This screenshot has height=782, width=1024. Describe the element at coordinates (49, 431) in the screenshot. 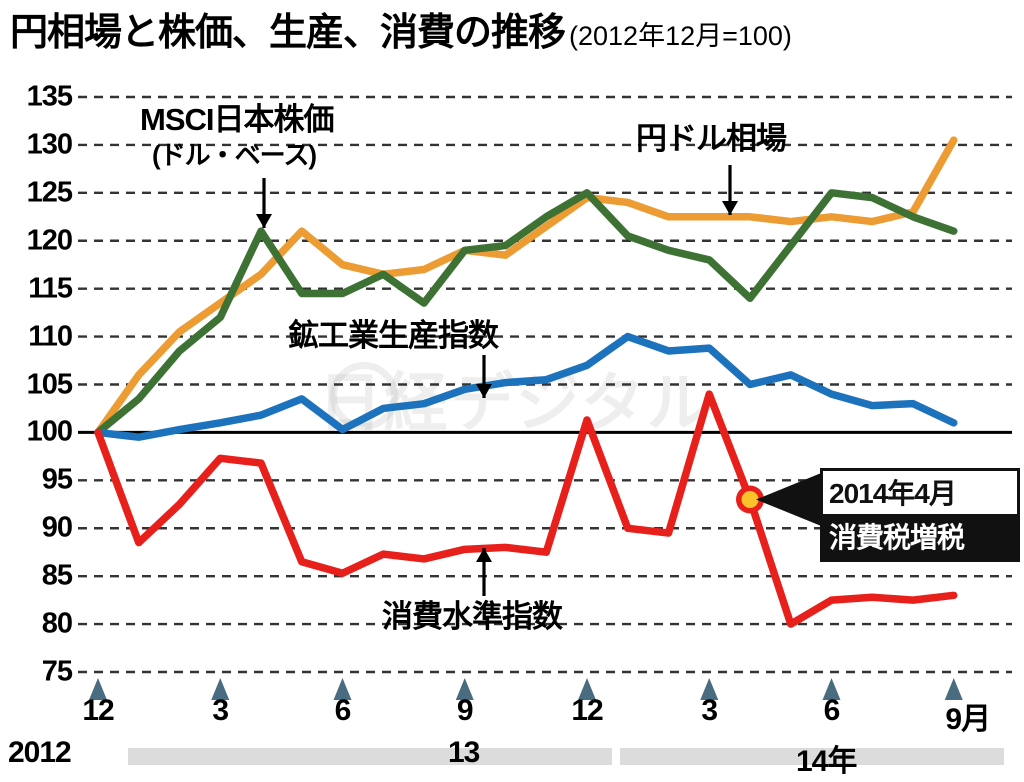

I see `y-tick-label-100: 100` at that location.